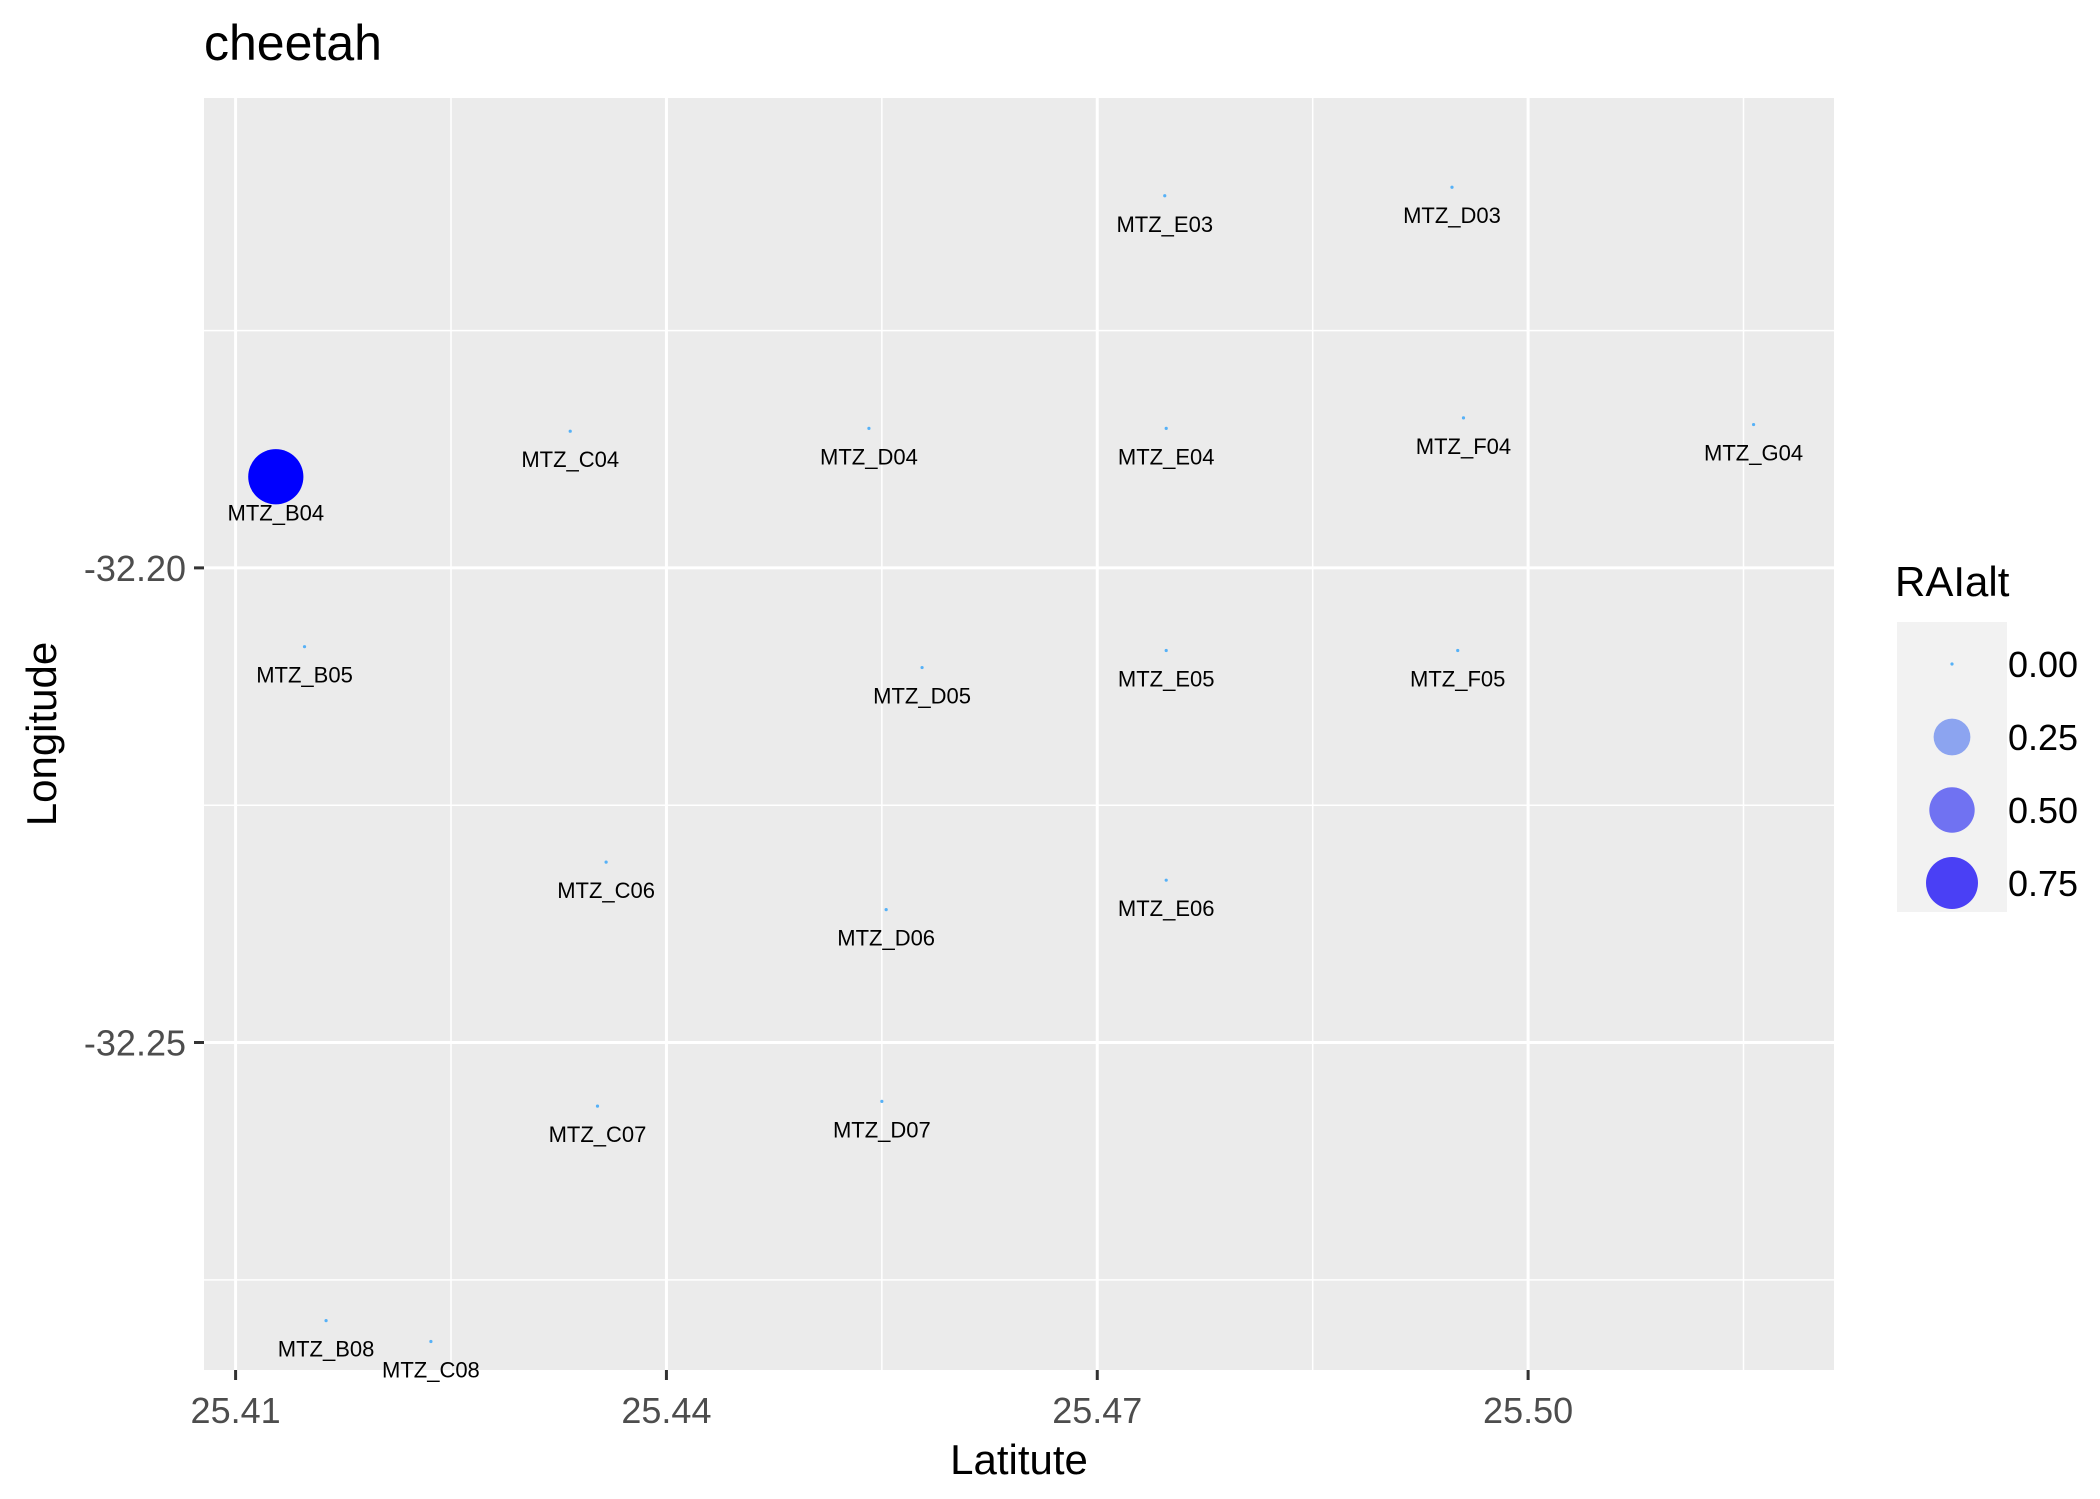  Describe the element at coordinates (1166, 456) in the screenshot. I see `point-label: MTZ_E04` at that location.